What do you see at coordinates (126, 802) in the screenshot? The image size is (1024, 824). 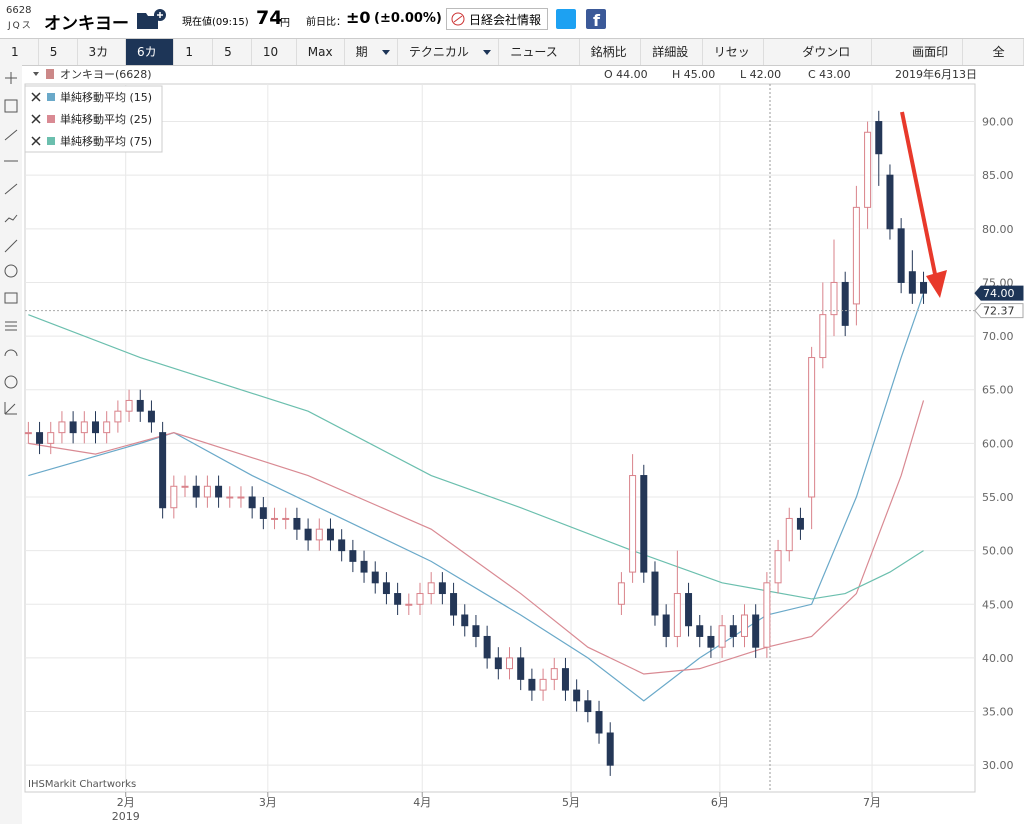 I see `x-tick-label: 2月` at bounding box center [126, 802].